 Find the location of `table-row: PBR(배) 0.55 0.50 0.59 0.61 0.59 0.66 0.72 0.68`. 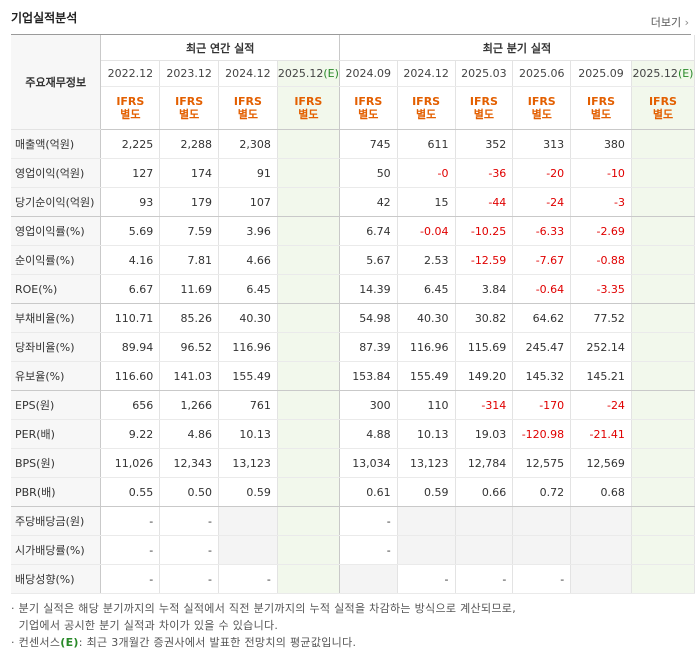

table-row: PBR(배) 0.55 0.50 0.59 0.61 0.59 0.66 0.72 0.68 is located at coordinates (353, 492).